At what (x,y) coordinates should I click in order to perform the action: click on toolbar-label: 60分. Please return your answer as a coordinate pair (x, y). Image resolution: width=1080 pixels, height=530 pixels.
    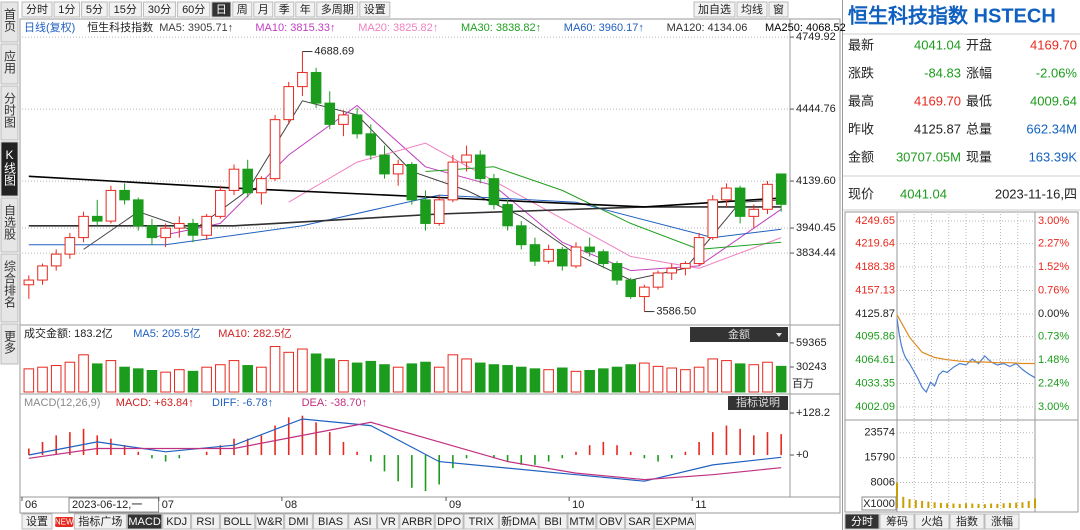
    Looking at the image, I should click on (193, 9).